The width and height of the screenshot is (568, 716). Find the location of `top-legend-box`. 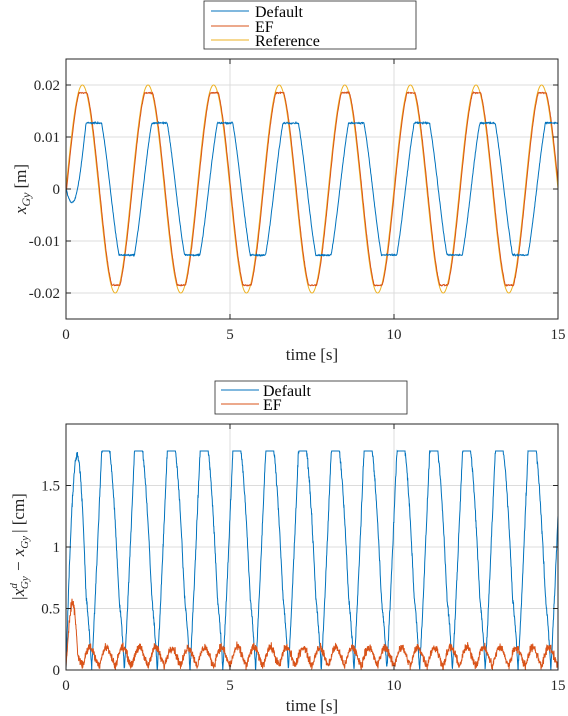

top-legend-box is located at coordinates (310, 25).